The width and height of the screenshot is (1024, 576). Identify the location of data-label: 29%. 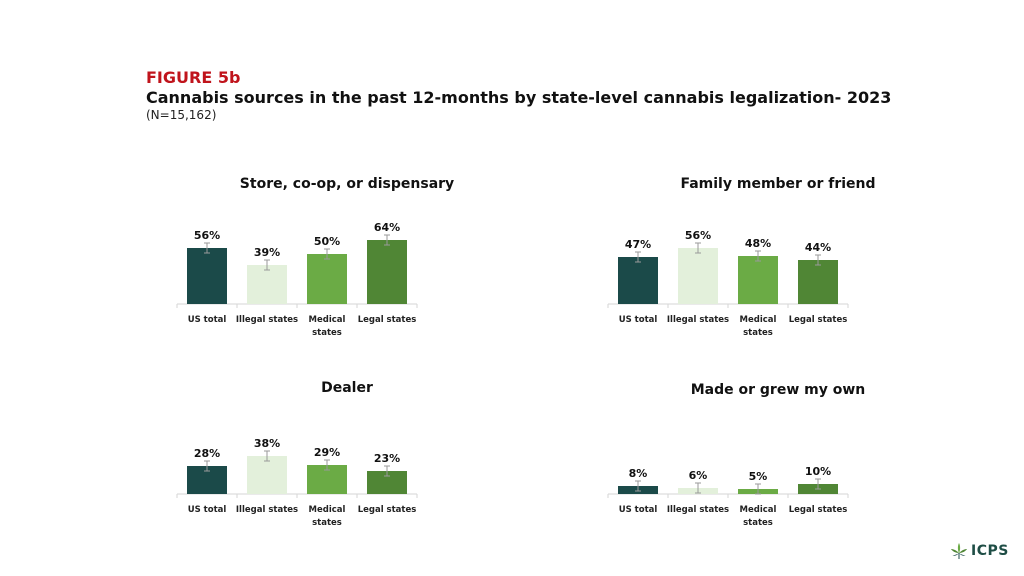
(327, 452).